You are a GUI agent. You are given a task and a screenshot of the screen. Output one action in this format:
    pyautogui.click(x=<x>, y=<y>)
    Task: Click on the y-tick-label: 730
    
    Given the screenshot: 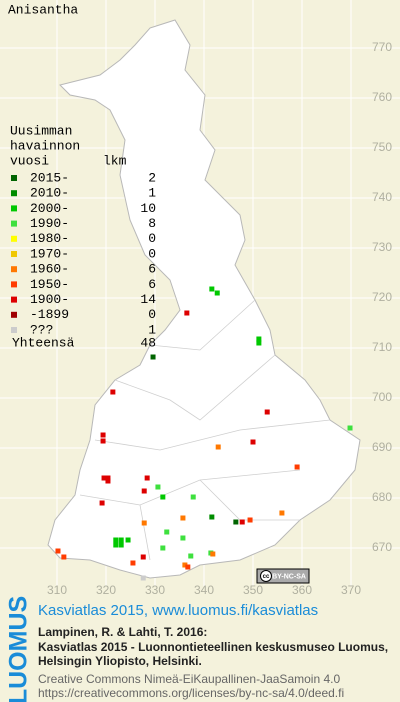 What is the action you would take?
    pyautogui.click(x=382, y=247)
    